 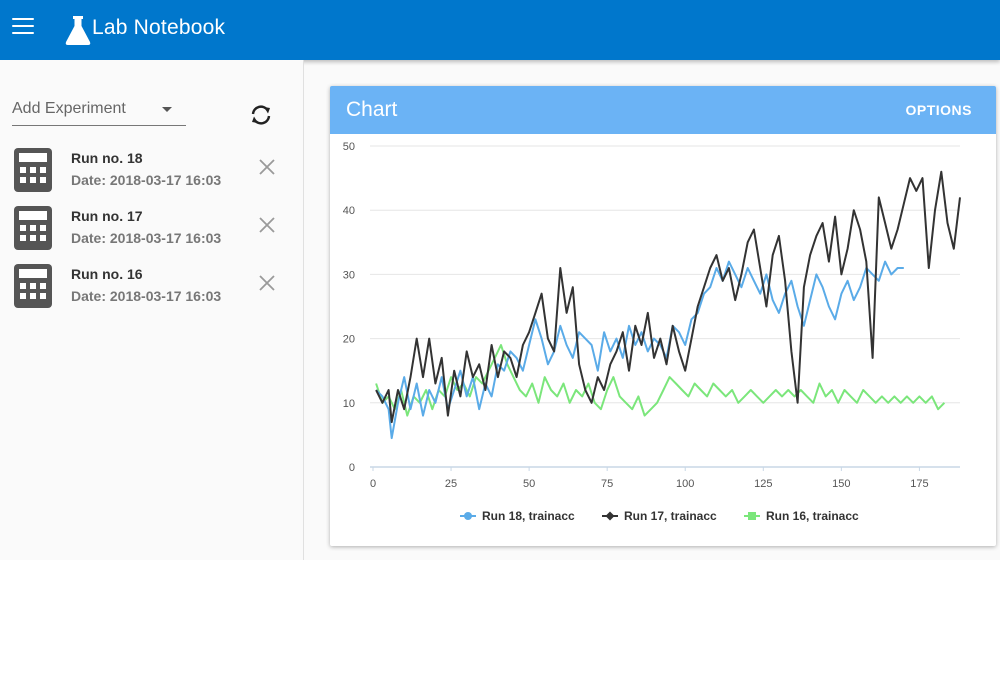 I want to click on app-title: Lab Notebook, so click(x=159, y=27).